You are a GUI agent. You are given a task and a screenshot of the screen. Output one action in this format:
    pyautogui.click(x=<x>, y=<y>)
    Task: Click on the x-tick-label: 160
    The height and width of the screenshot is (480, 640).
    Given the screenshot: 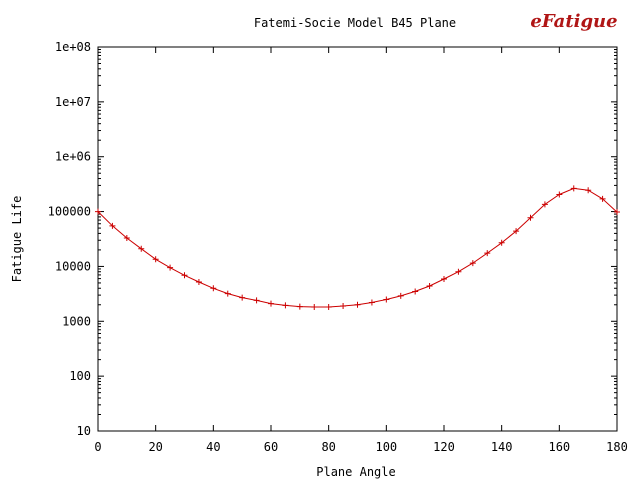 What is the action you would take?
    pyautogui.click(x=559, y=447)
    